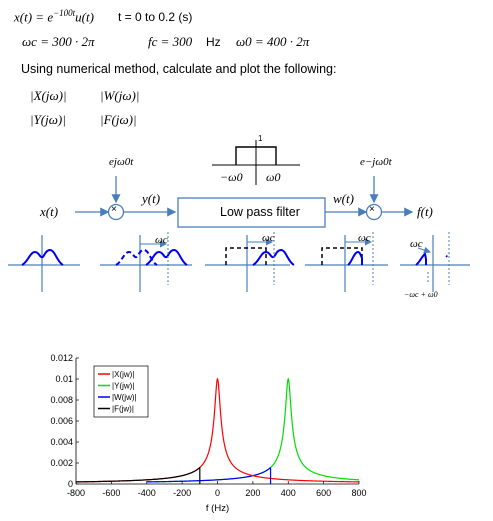 The height and width of the screenshot is (521, 493). What do you see at coordinates (49, 211) in the screenshot?
I see `input-signal-label: x(t)` at bounding box center [49, 211].